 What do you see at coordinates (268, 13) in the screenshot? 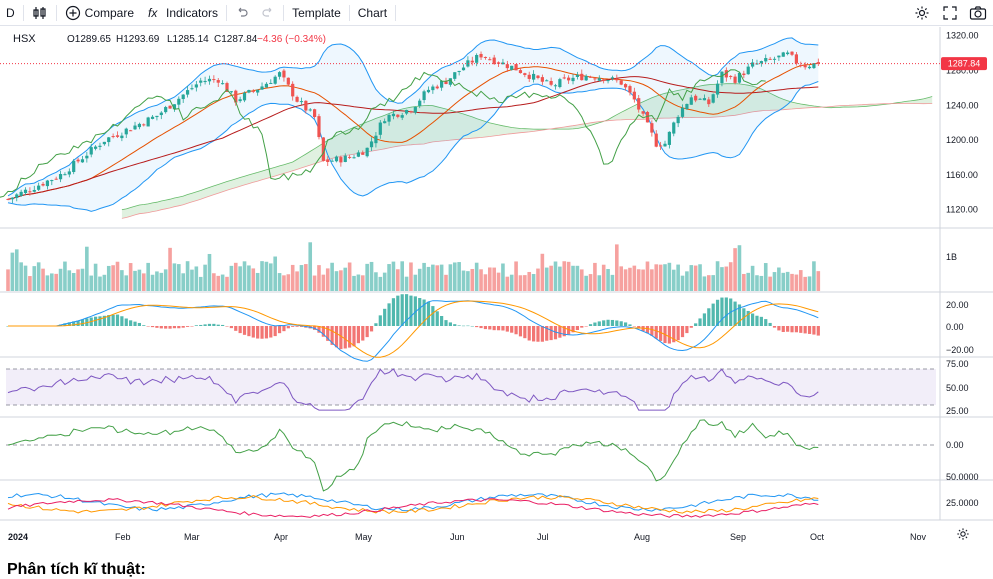
I see `redo-button` at bounding box center [268, 13].